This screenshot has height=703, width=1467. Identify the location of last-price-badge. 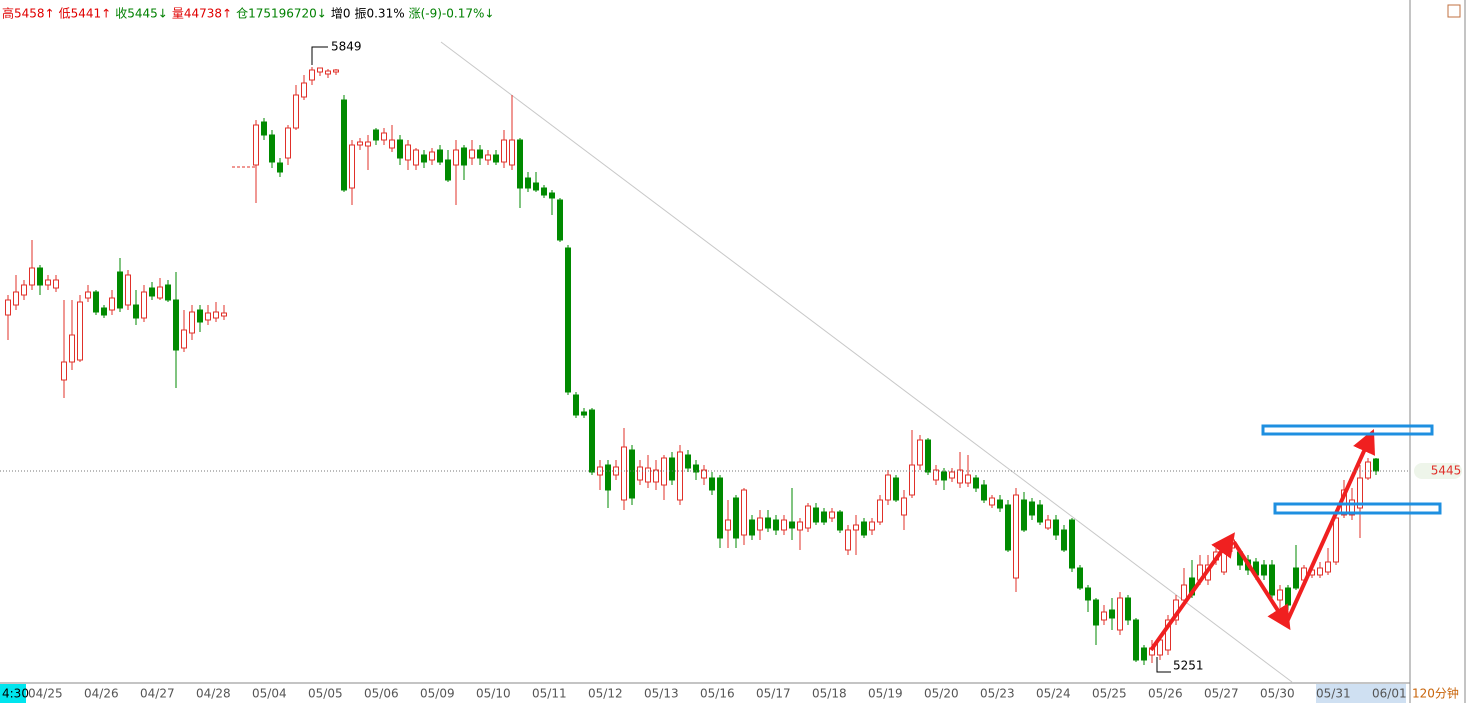
(1438, 471).